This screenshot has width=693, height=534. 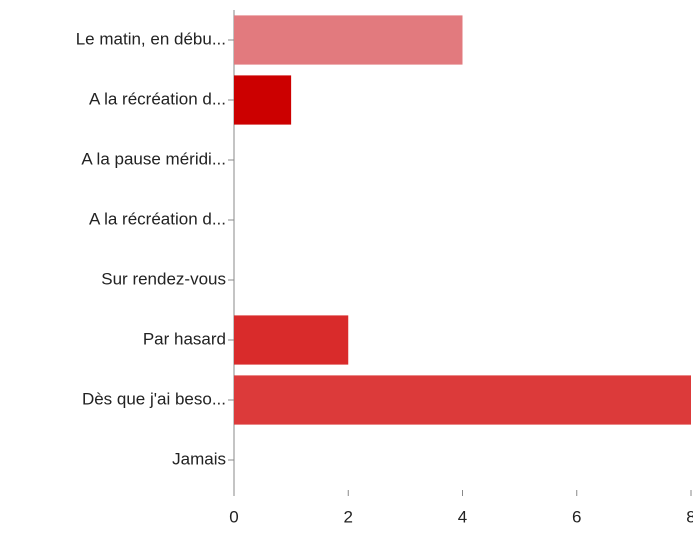 What do you see at coordinates (689, 516) in the screenshot?
I see `x-tick-label: 8` at bounding box center [689, 516].